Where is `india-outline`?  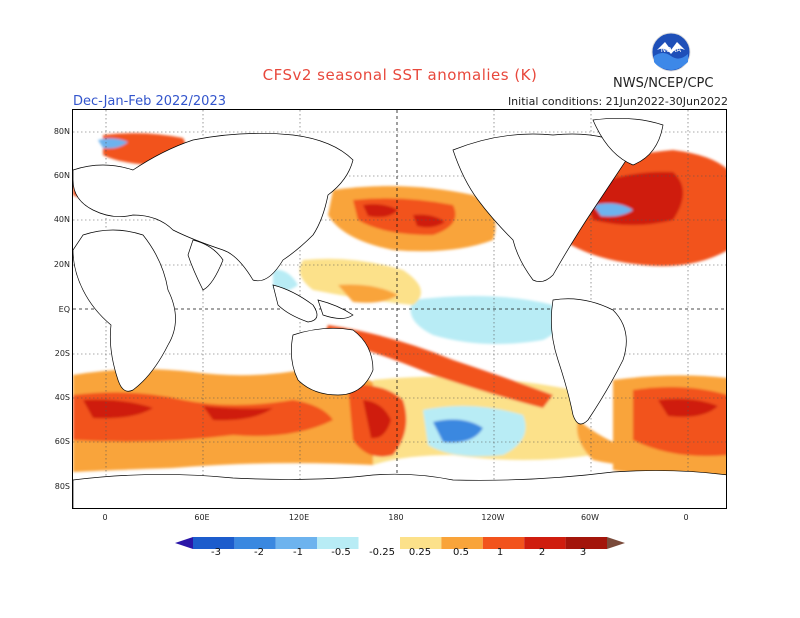 india-outline is located at coordinates (205, 265).